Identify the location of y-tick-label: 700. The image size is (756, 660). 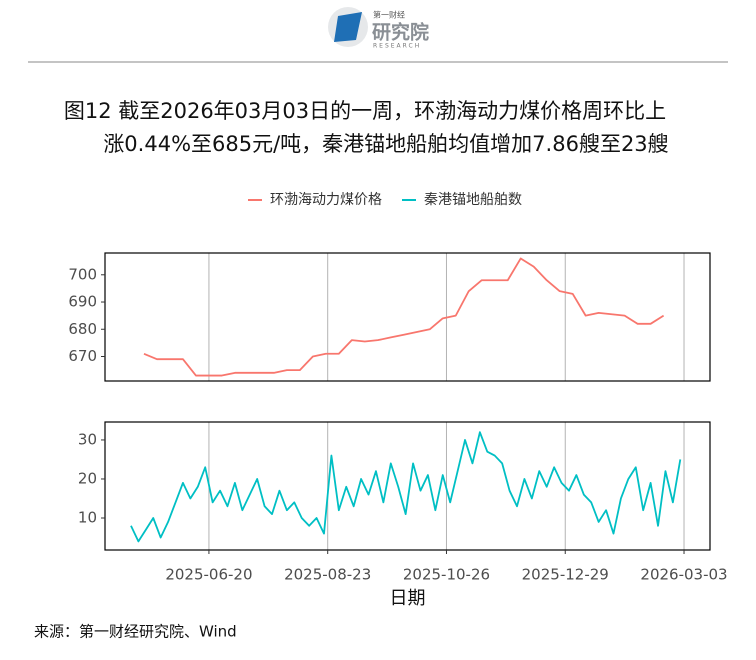
(82, 274).